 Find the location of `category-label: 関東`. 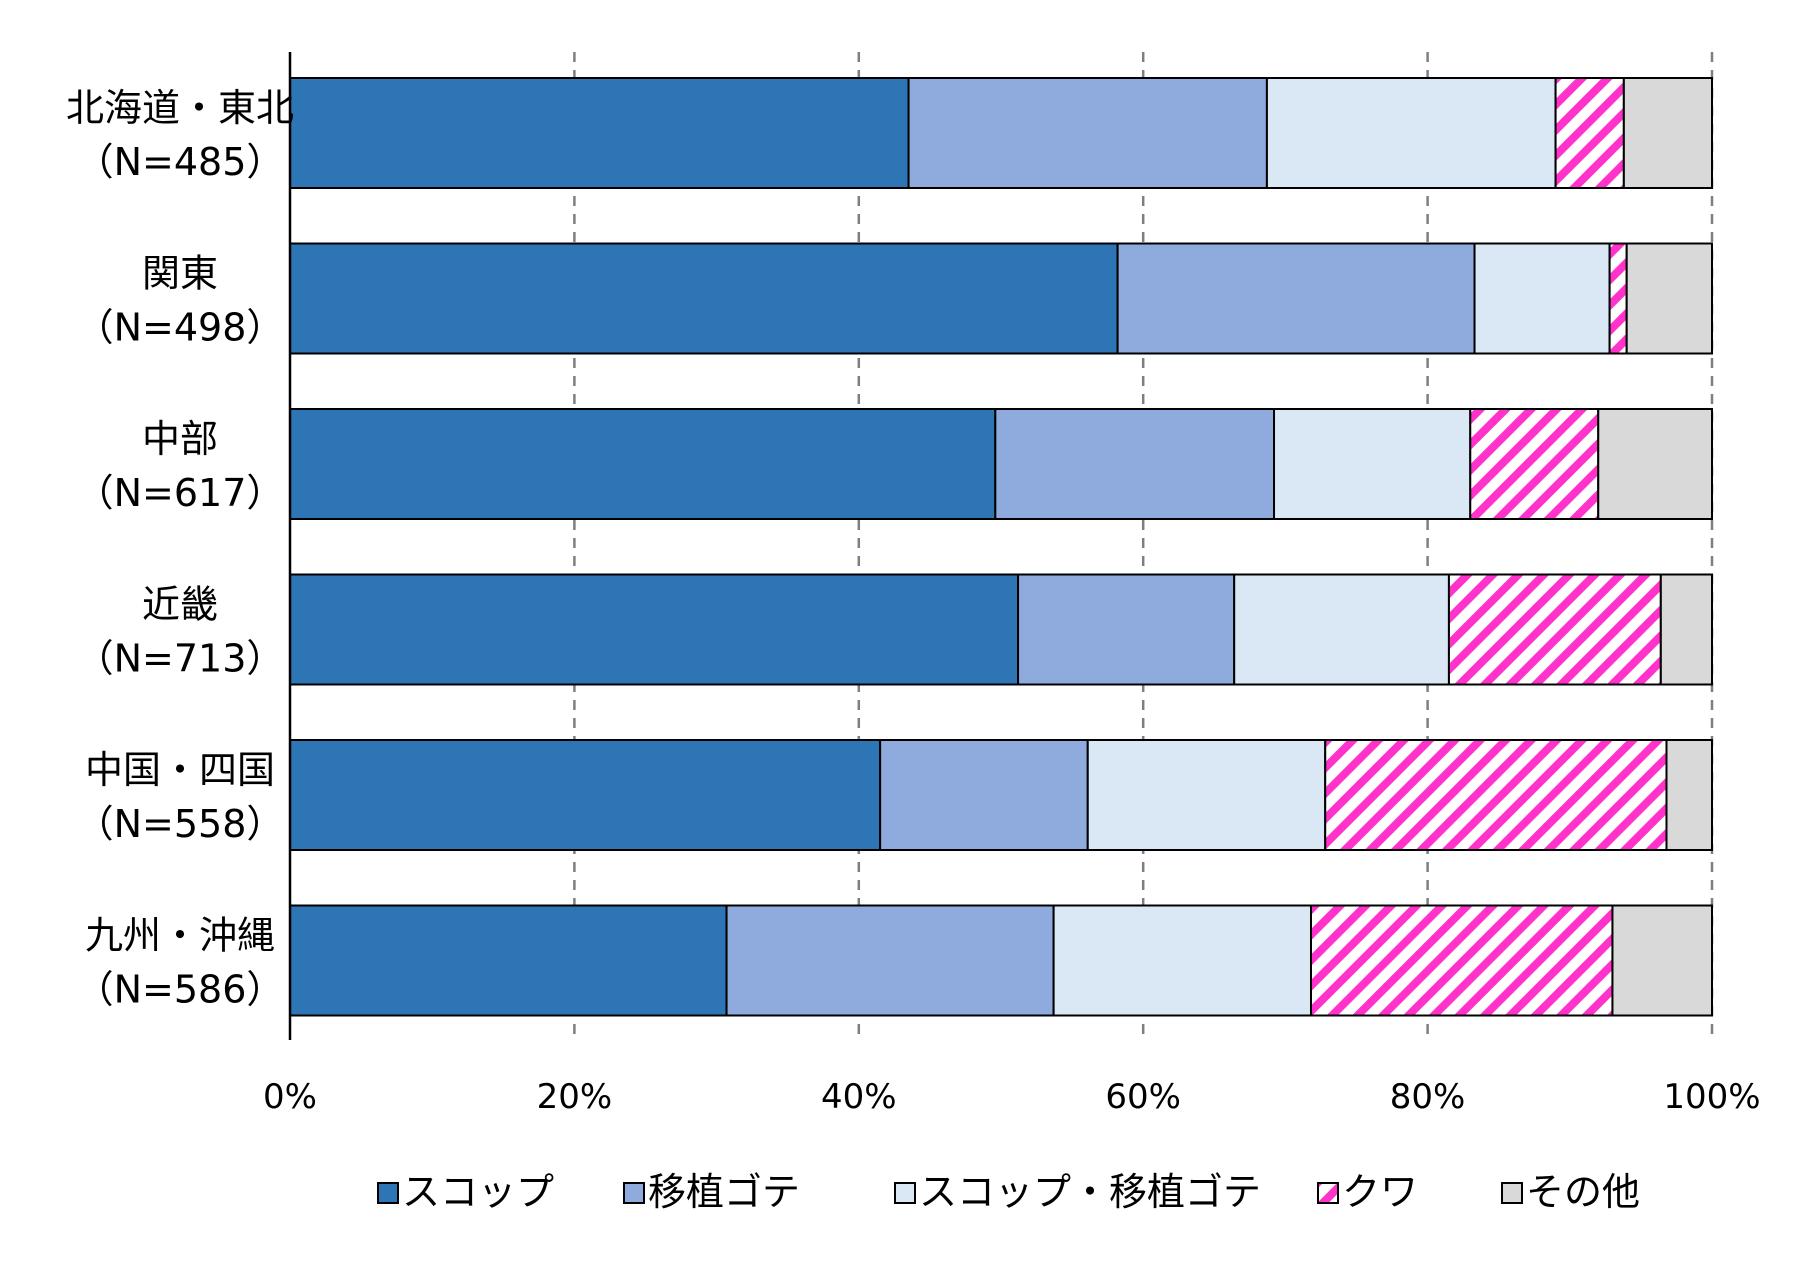

category-label: 関東 is located at coordinates (180, 274).